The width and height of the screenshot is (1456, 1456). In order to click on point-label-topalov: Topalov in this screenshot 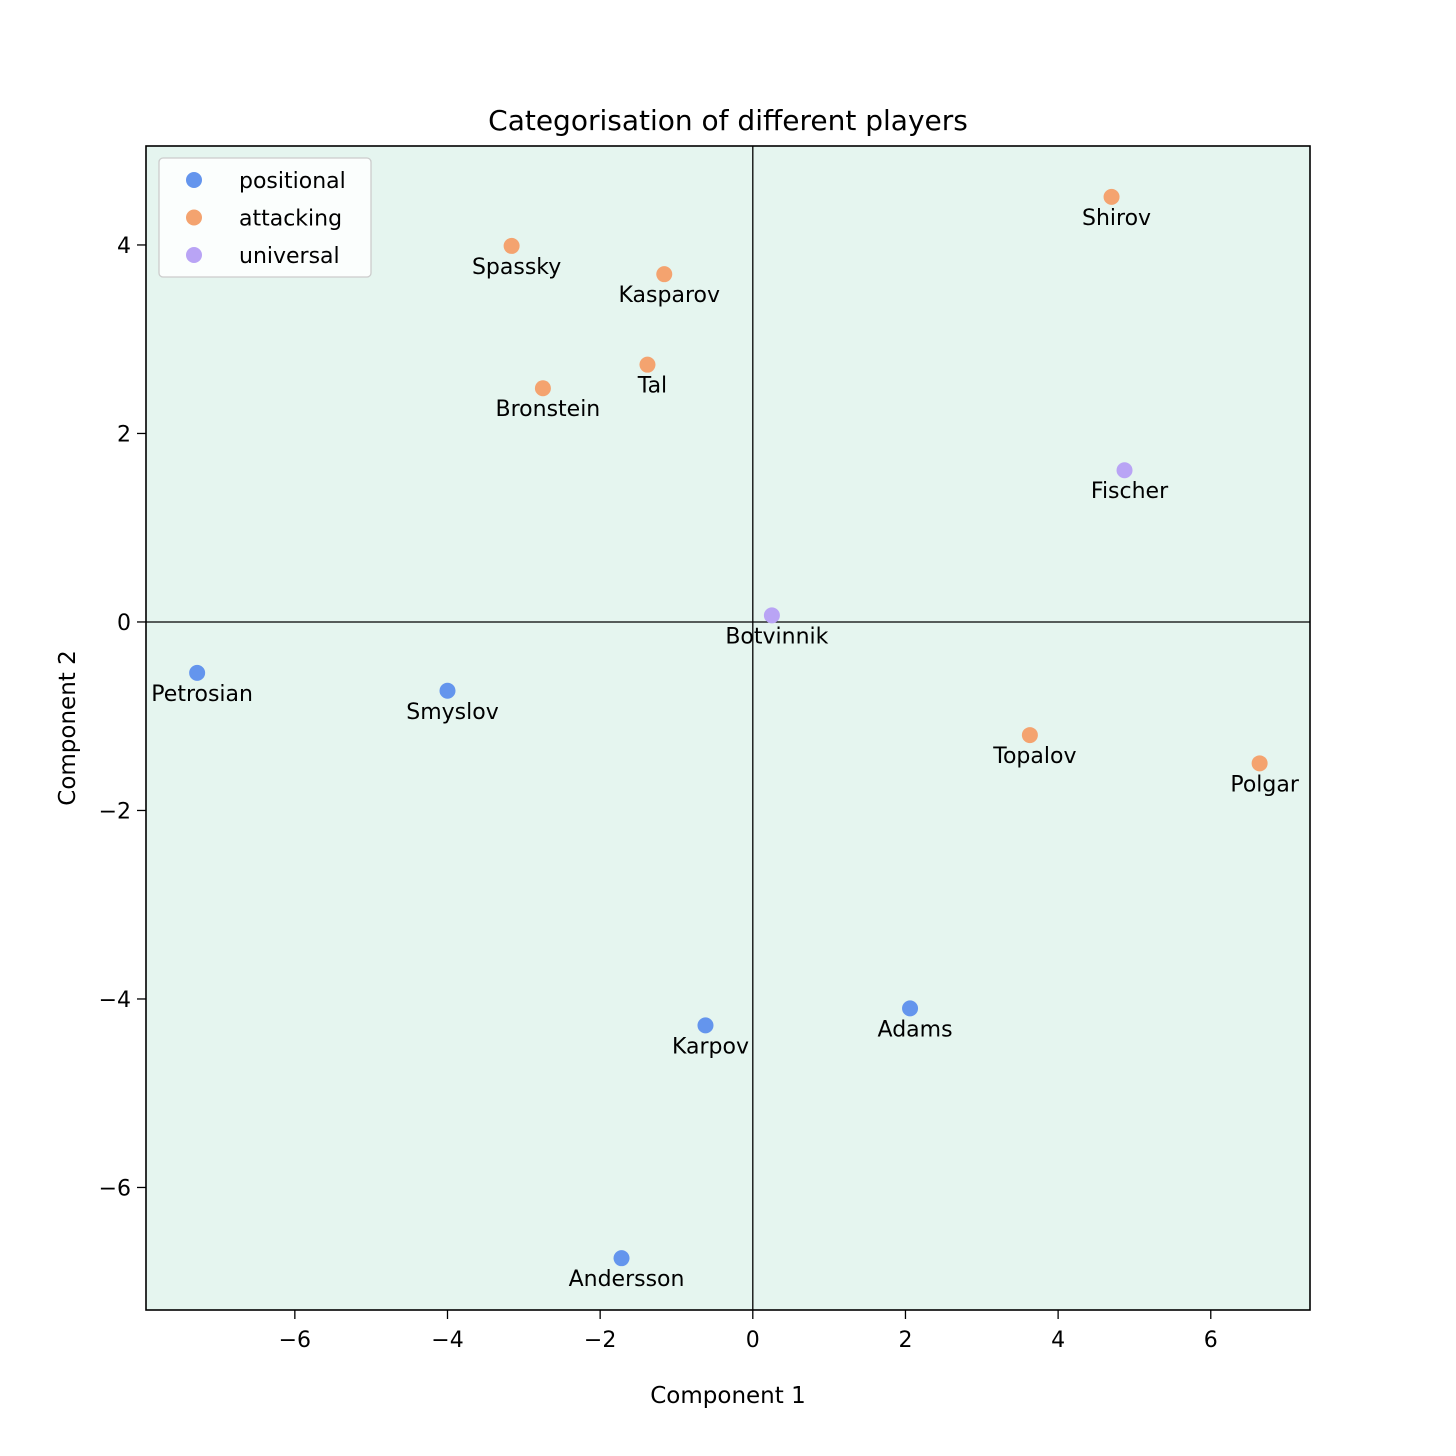, I will do `click(1034, 756)`.